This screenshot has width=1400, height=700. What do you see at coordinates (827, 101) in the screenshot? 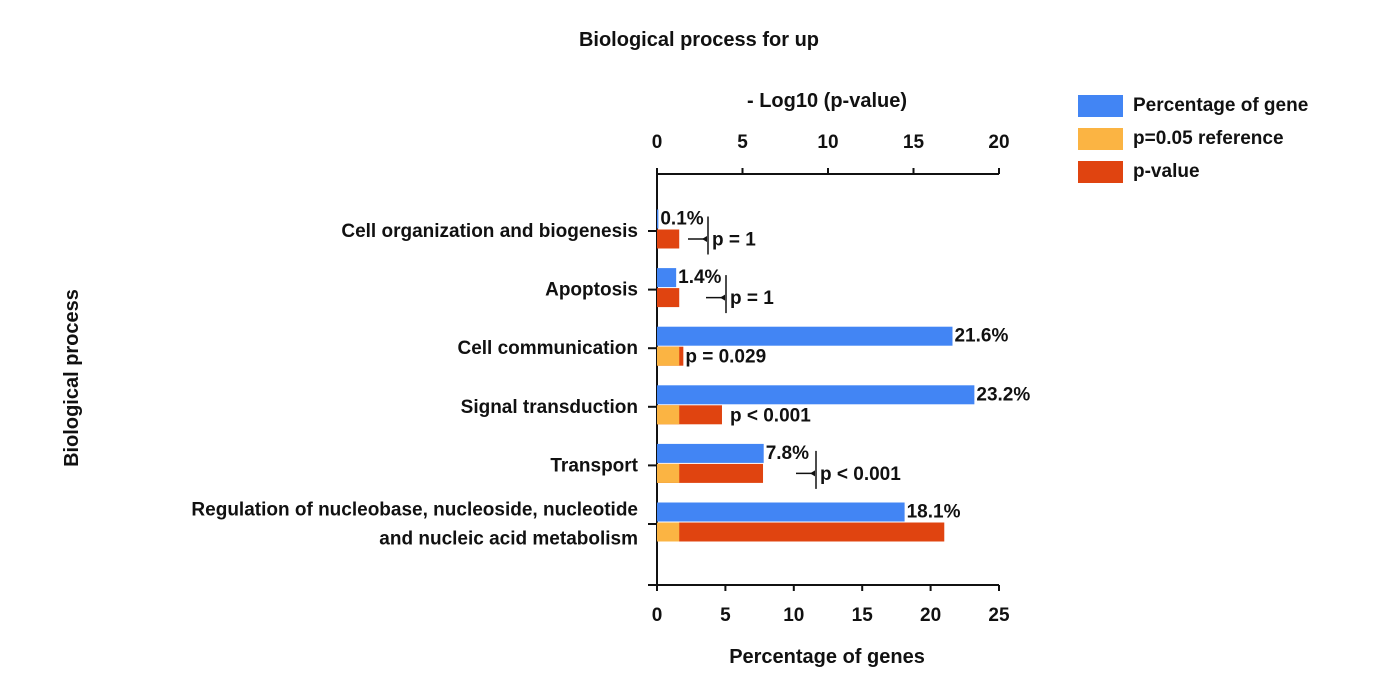
I see `top-axis-title: - Log10 (p-value)` at bounding box center [827, 101].